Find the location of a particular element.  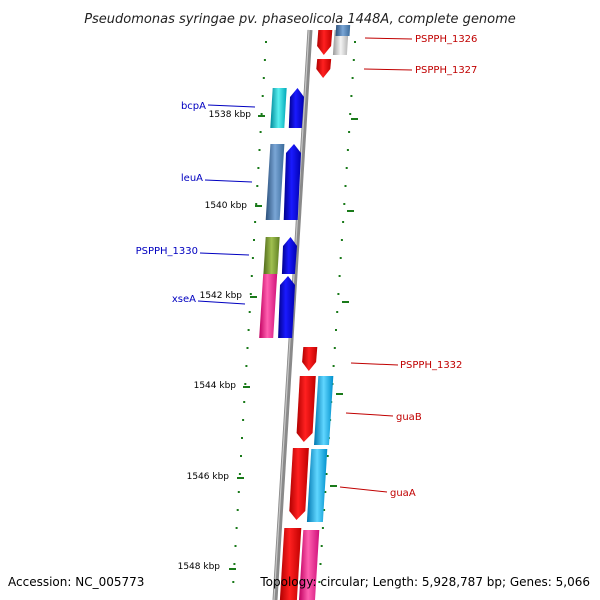

tick-marks-right is located at coordinates (338, 312).